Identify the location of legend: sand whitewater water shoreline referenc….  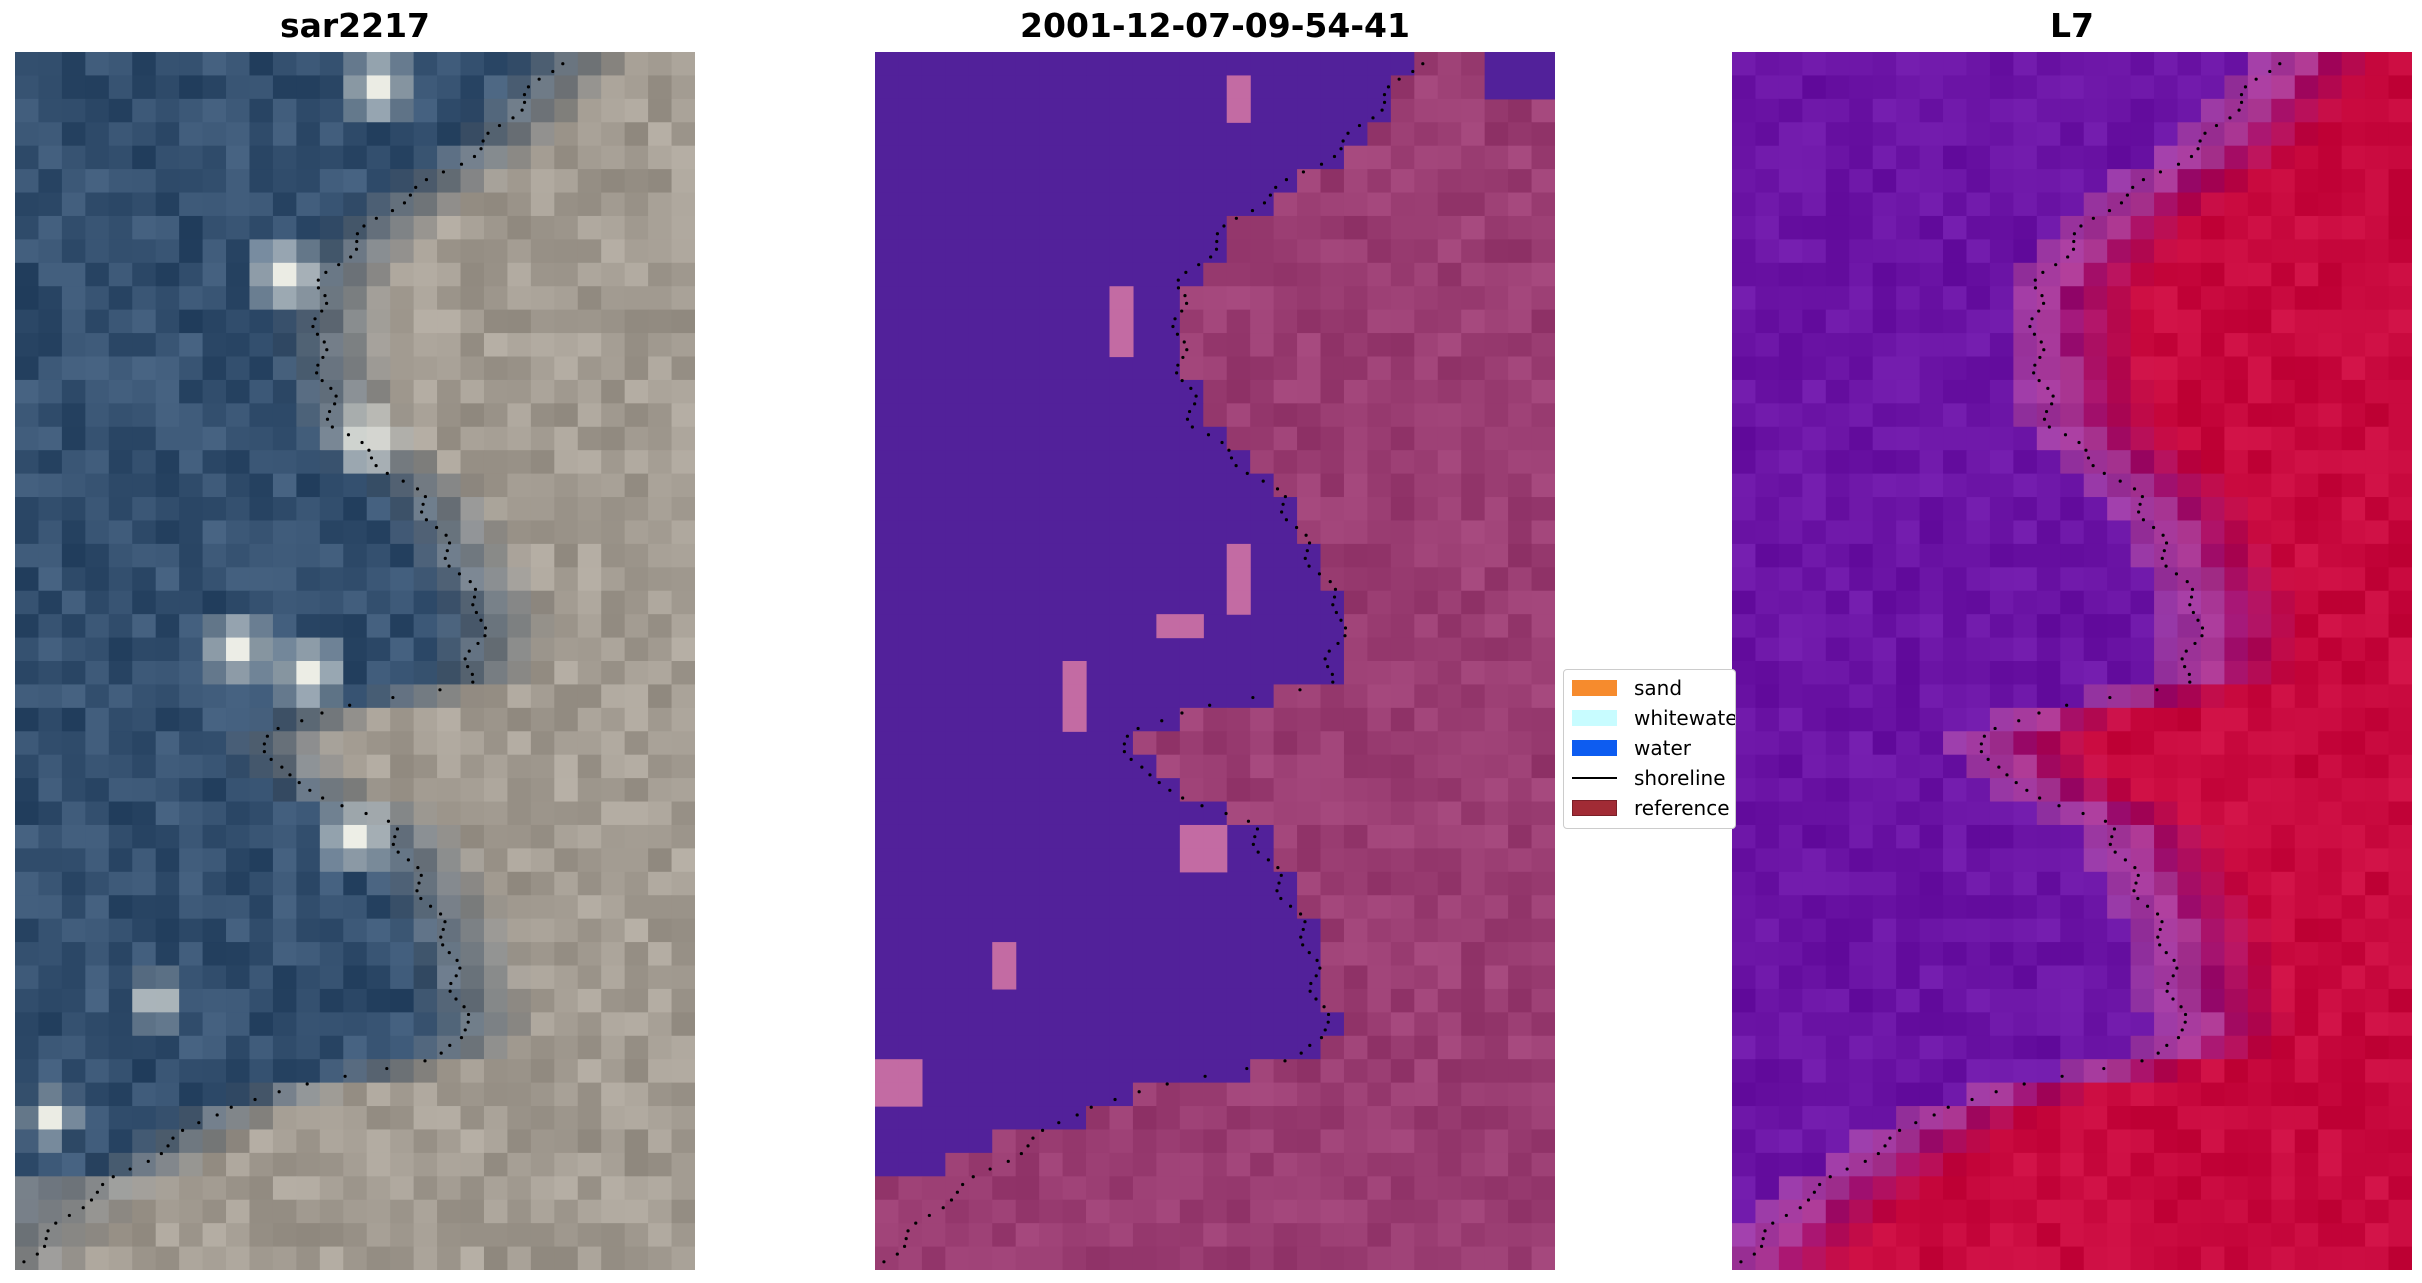
(1649, 749).